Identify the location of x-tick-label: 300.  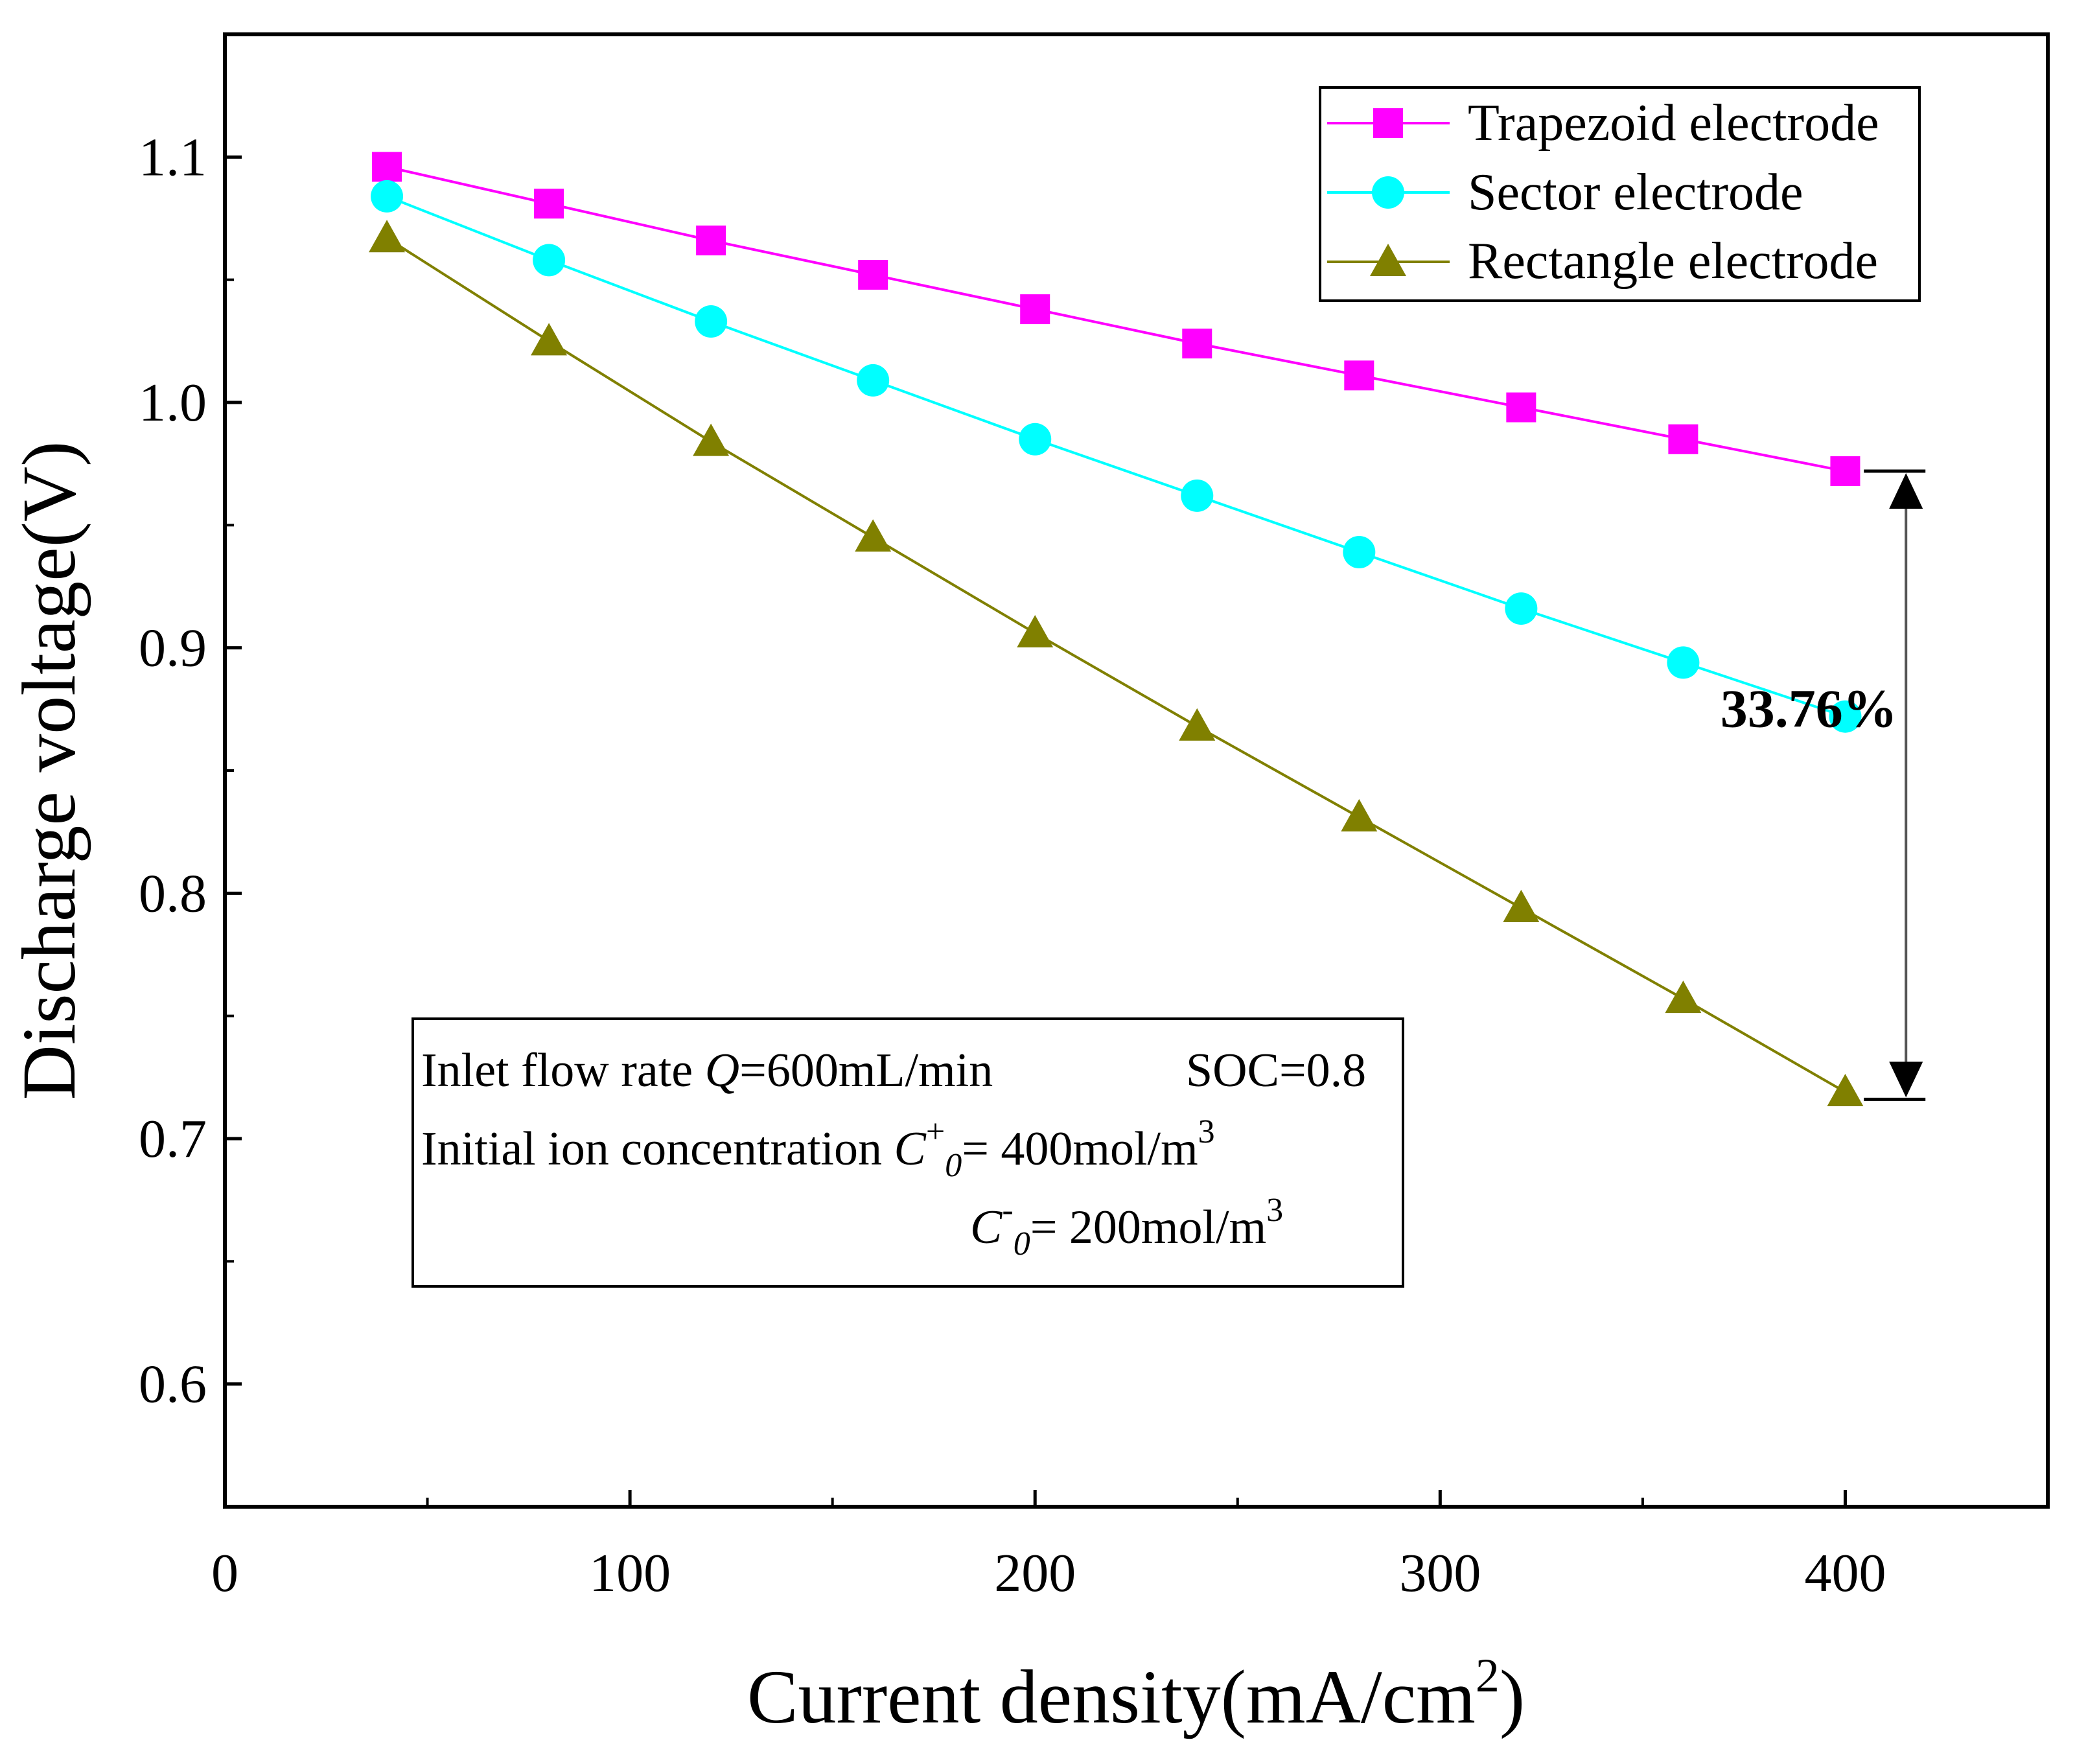
(1440, 1573).